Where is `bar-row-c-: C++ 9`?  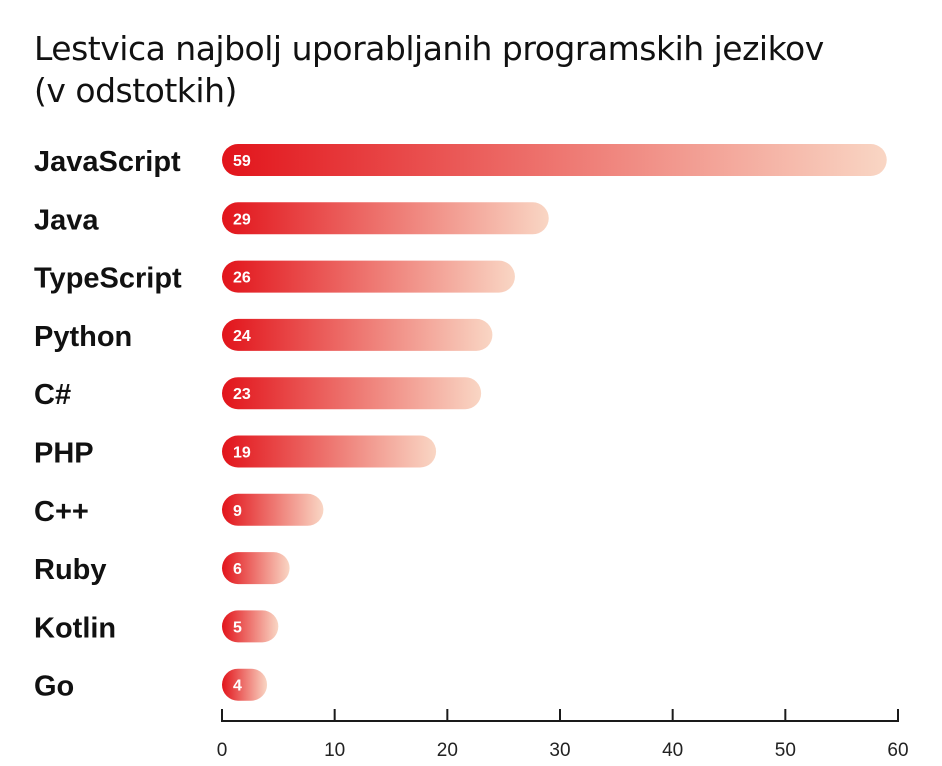
bar-row-c-: C++ 9 is located at coordinates (179, 510).